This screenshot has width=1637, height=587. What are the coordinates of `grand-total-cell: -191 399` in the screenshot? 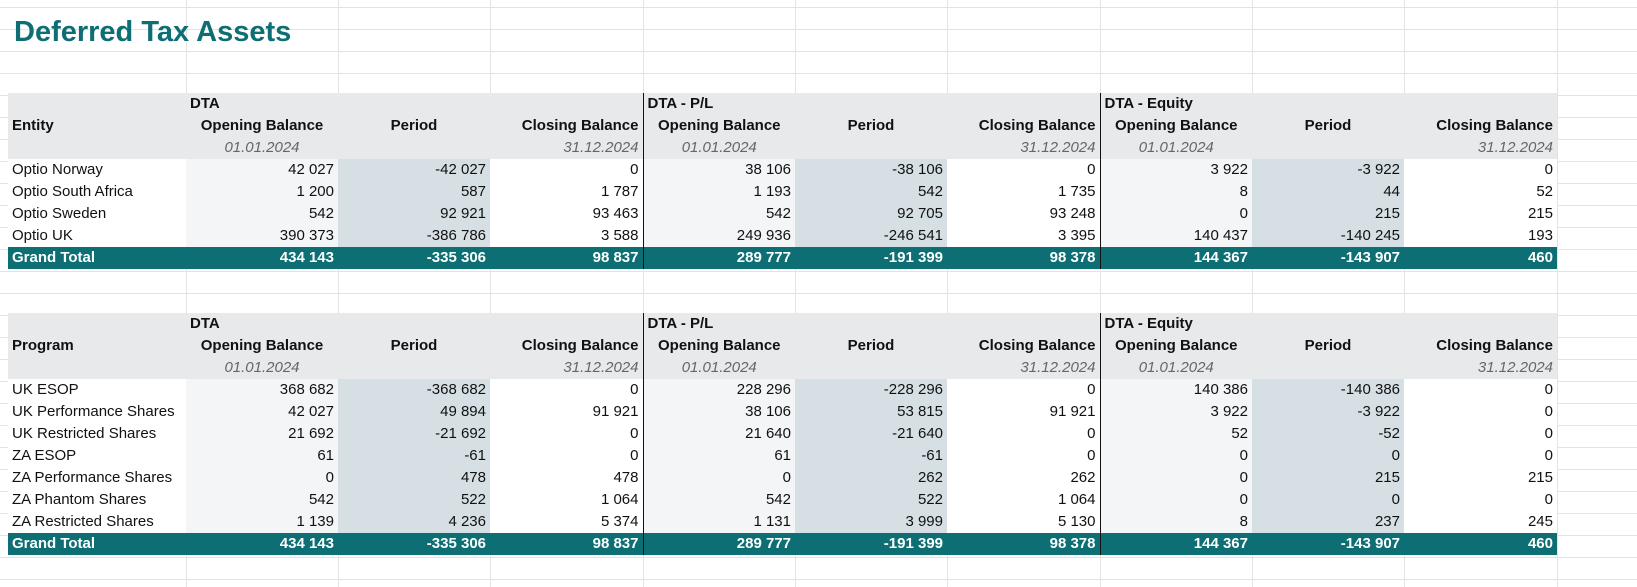 It's located at (871, 544).